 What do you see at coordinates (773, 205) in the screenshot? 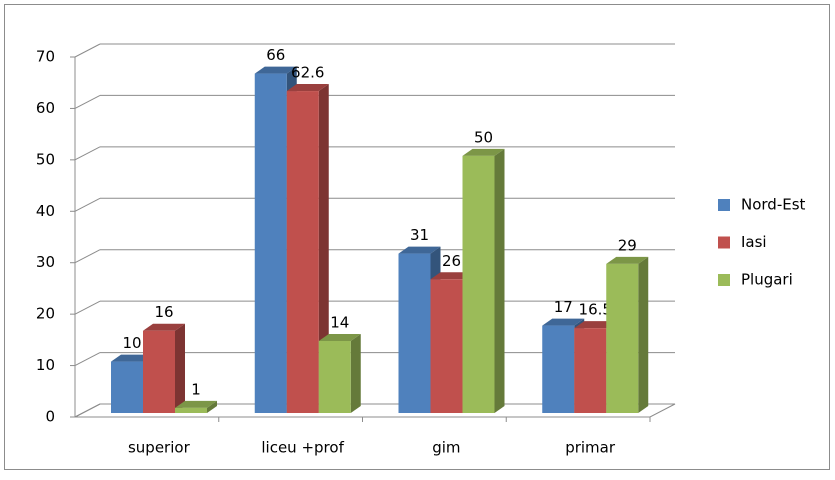
I see `legend-label: Nord-Est` at bounding box center [773, 205].